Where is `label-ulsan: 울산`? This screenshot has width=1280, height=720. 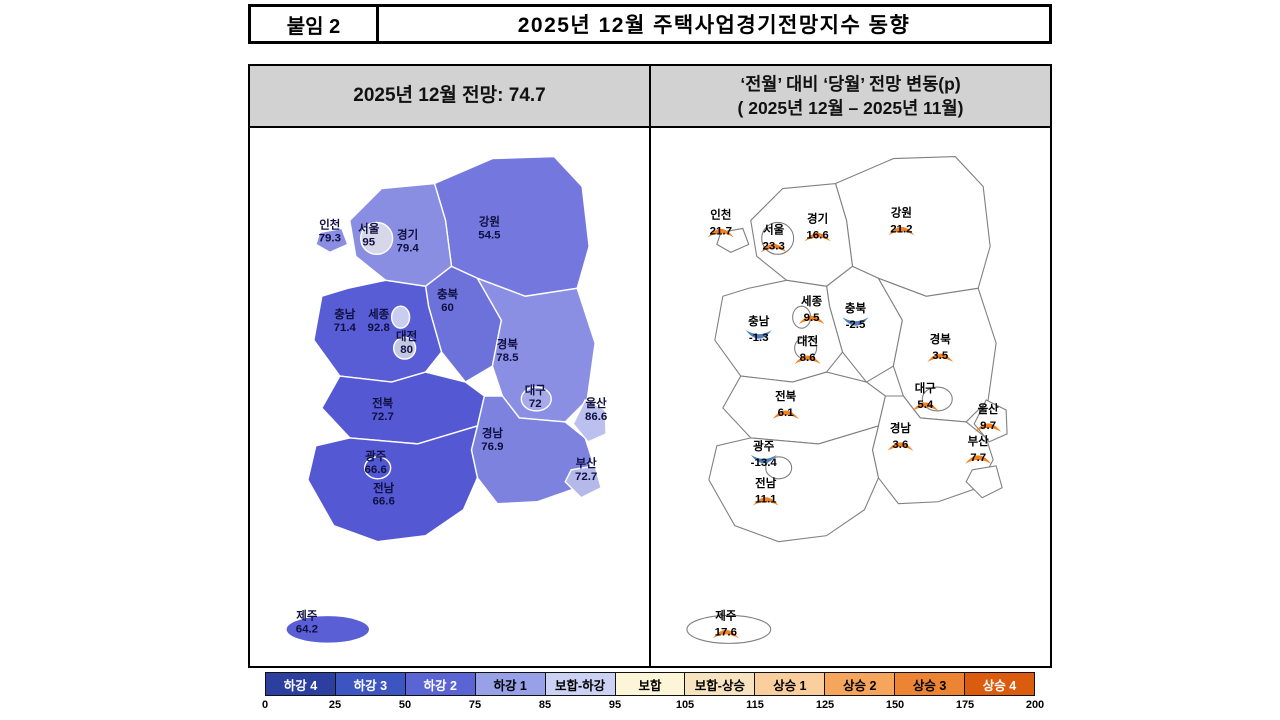 label-ulsan: 울산 is located at coordinates (989, 409).